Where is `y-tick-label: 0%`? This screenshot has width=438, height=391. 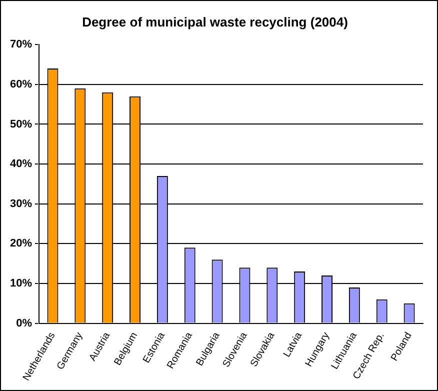 y-tick-label: 0% is located at coordinates (24, 323).